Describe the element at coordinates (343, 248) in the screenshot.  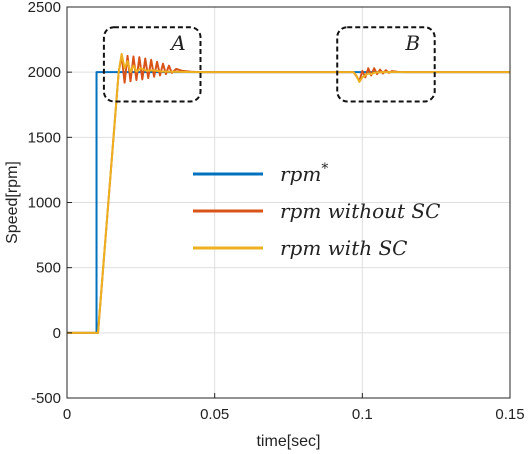
I see `legend-label: rpm with SC` at that location.